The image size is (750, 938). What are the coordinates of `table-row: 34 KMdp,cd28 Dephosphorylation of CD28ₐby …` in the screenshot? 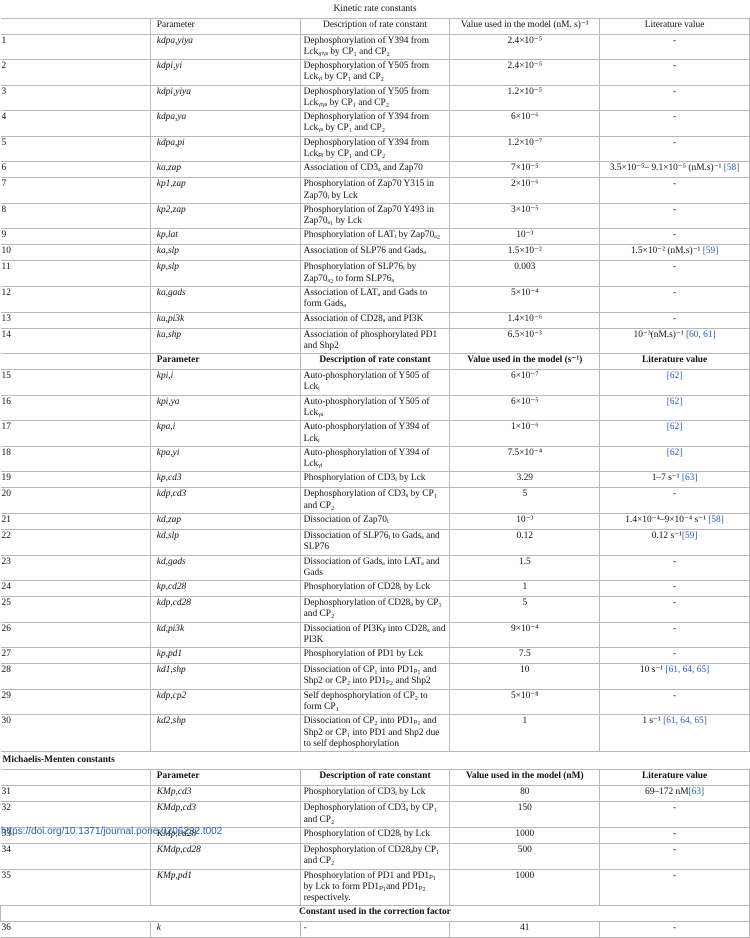 It's located at (375, 856).